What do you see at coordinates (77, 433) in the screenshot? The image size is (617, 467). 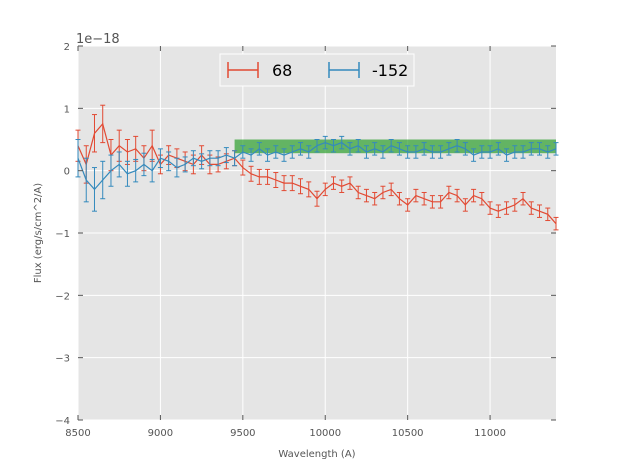 I see `x-tick-label: 8500` at bounding box center [77, 433].